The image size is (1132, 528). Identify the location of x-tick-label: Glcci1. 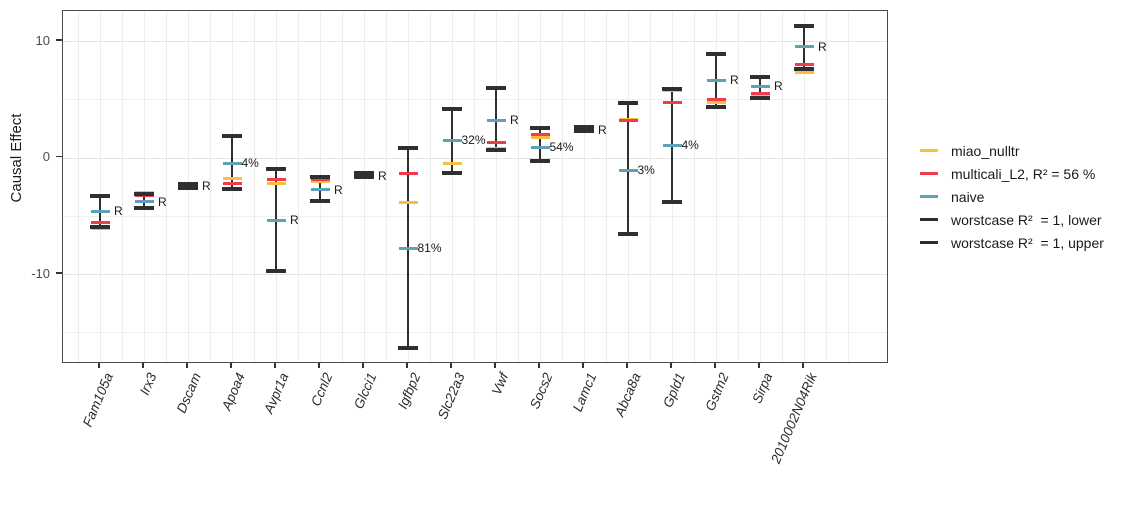
(365, 391).